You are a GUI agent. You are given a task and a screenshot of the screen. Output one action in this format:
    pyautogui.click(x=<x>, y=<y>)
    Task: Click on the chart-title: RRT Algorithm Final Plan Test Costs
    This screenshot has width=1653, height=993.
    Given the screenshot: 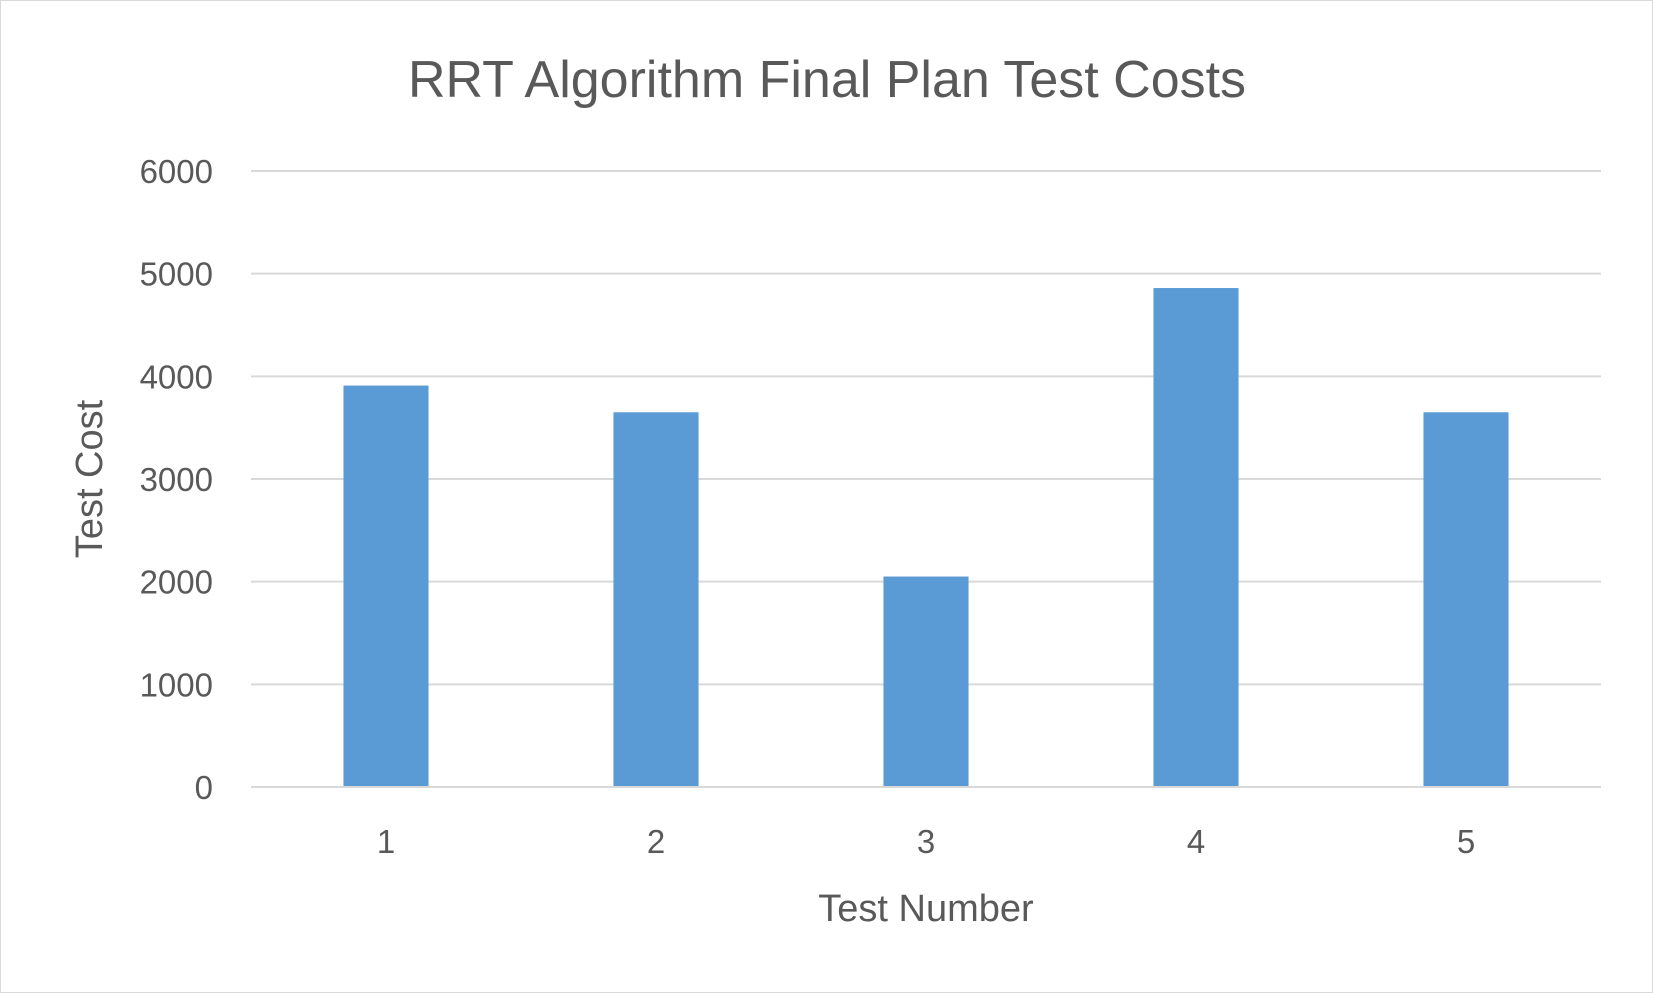 What is the action you would take?
    pyautogui.click(x=827, y=80)
    